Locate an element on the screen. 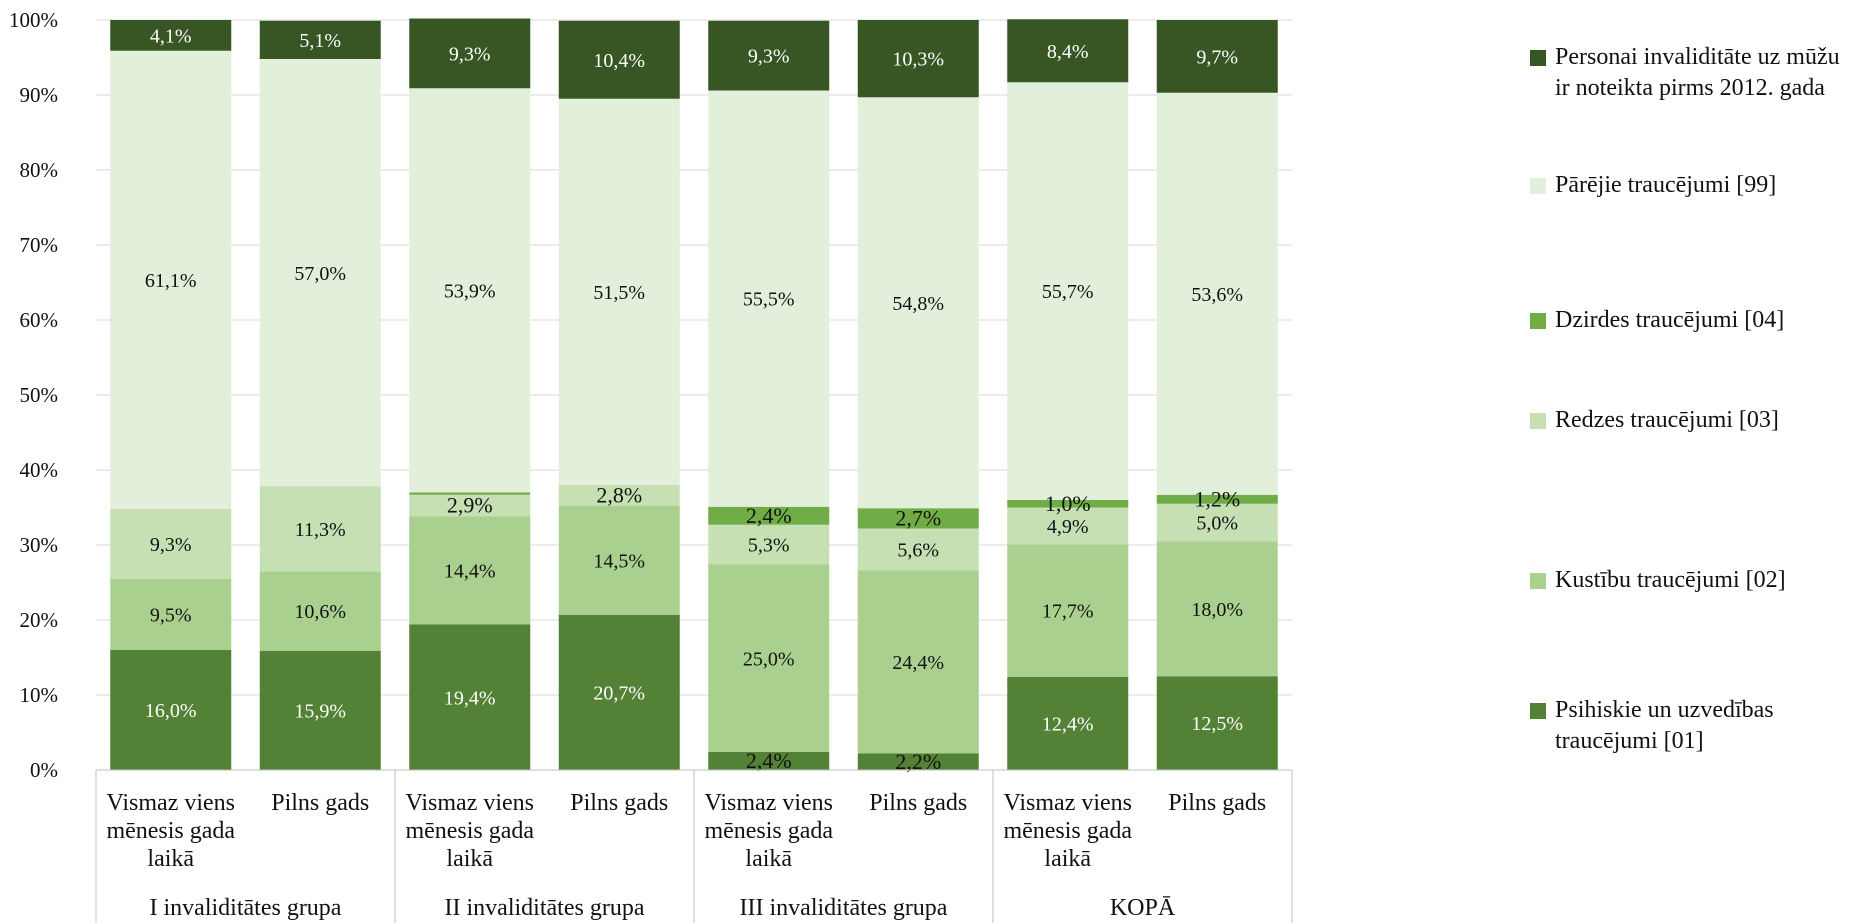 The image size is (1854, 923). legend-item: Dzirdes traucējumi [04] is located at coordinates (1692, 320).